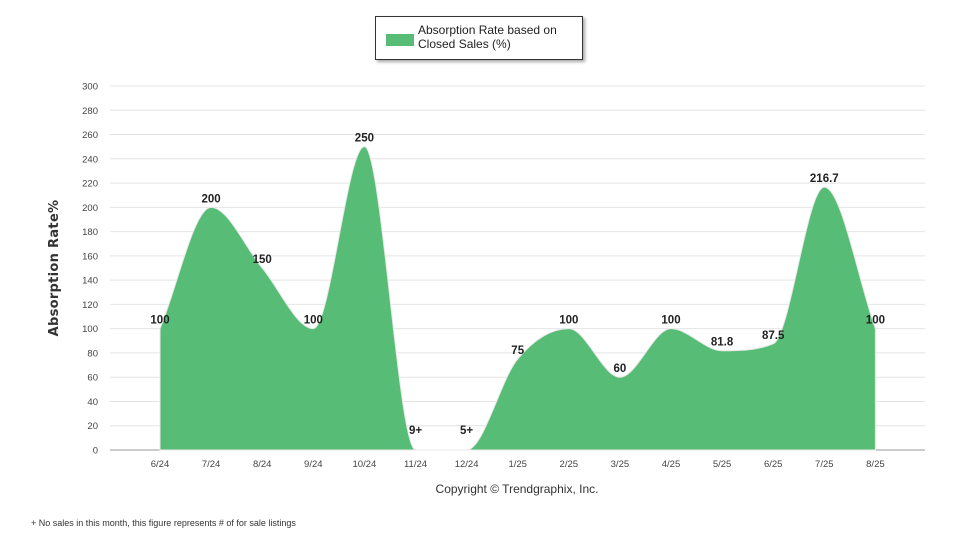 The image size is (960, 550). What do you see at coordinates (160, 464) in the screenshot?
I see `x-tick-label: 6/24` at bounding box center [160, 464].